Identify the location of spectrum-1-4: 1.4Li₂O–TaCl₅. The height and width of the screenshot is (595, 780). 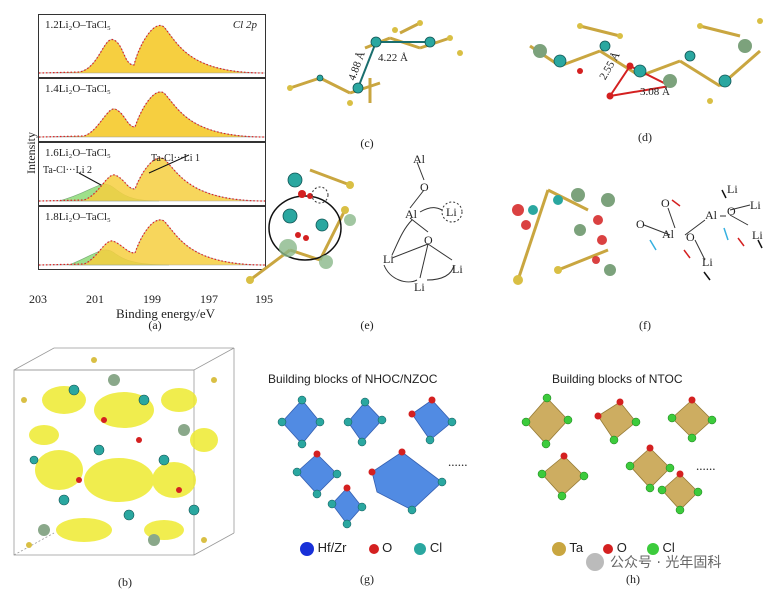
(152, 110).